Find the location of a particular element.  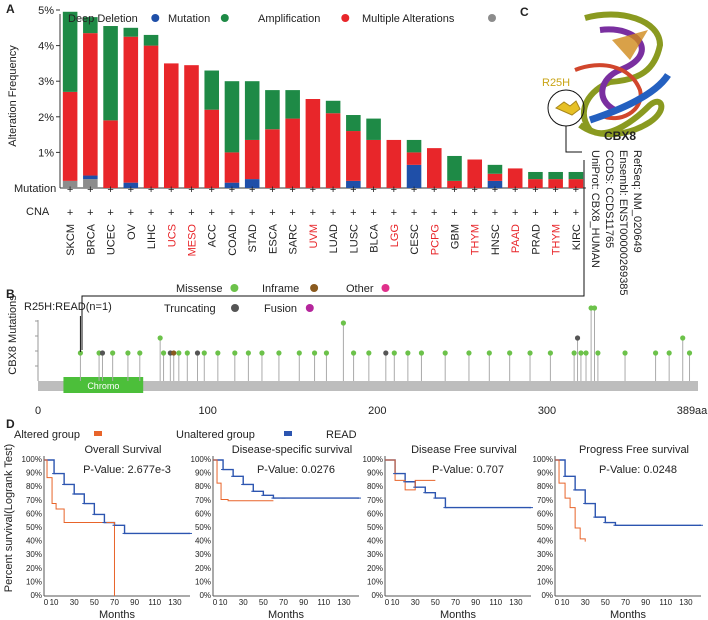

a-category-label: GBM is located at coordinates (456, 236).